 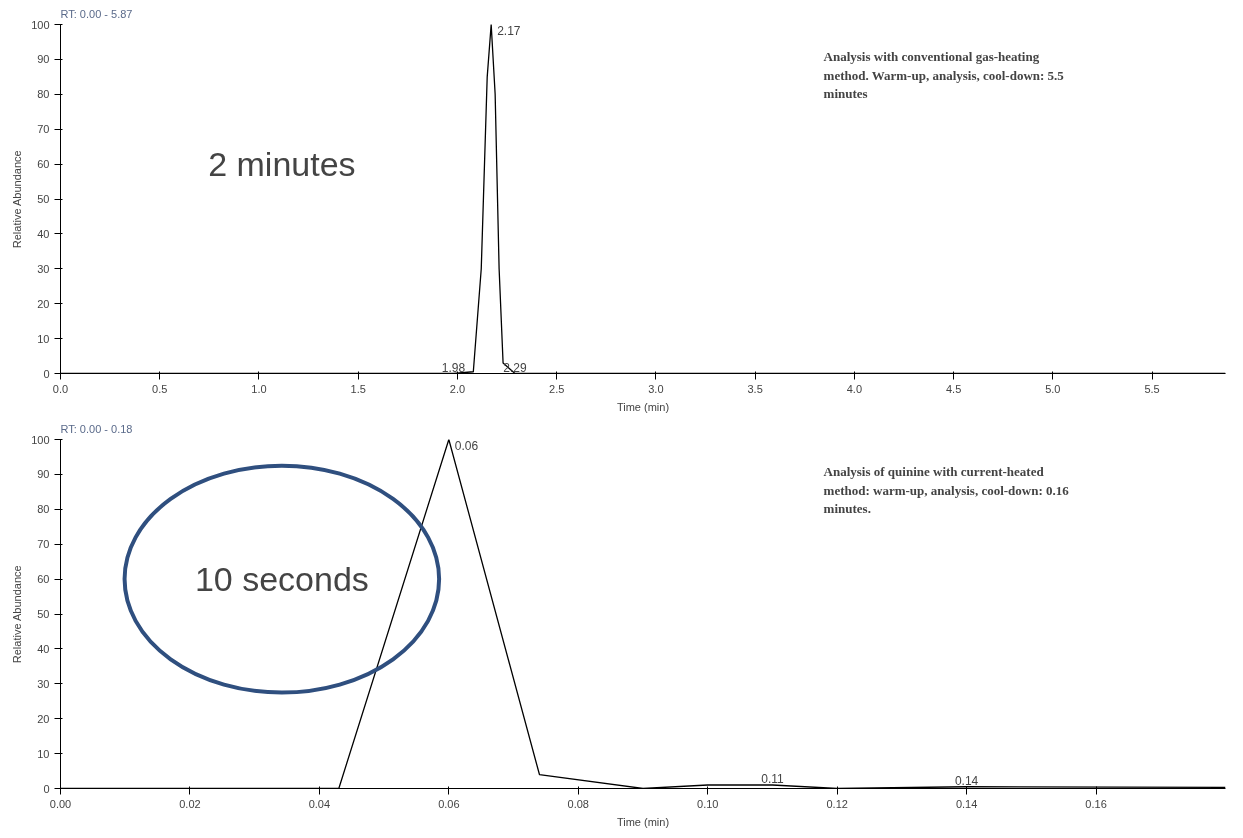 I want to click on annotation: 2 minutes, so click(x=282, y=164).